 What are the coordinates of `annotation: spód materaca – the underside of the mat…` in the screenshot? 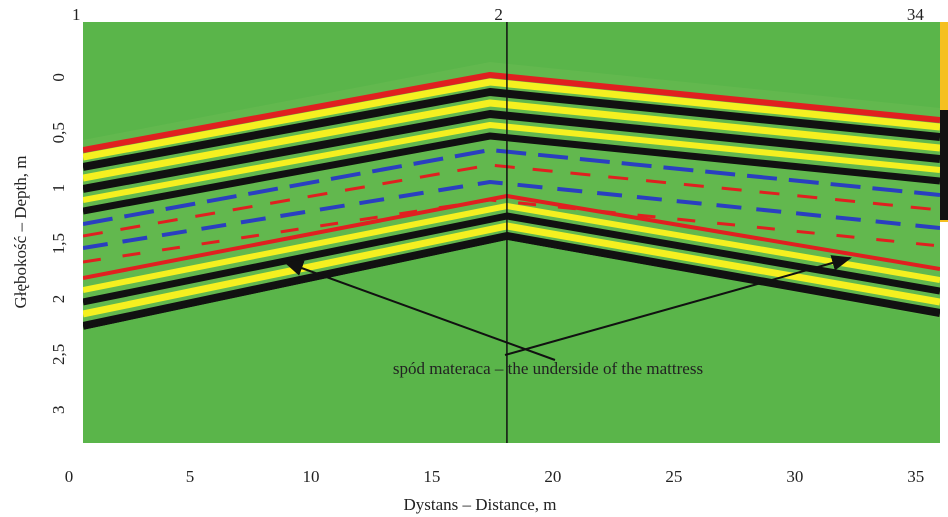 It's located at (548, 368).